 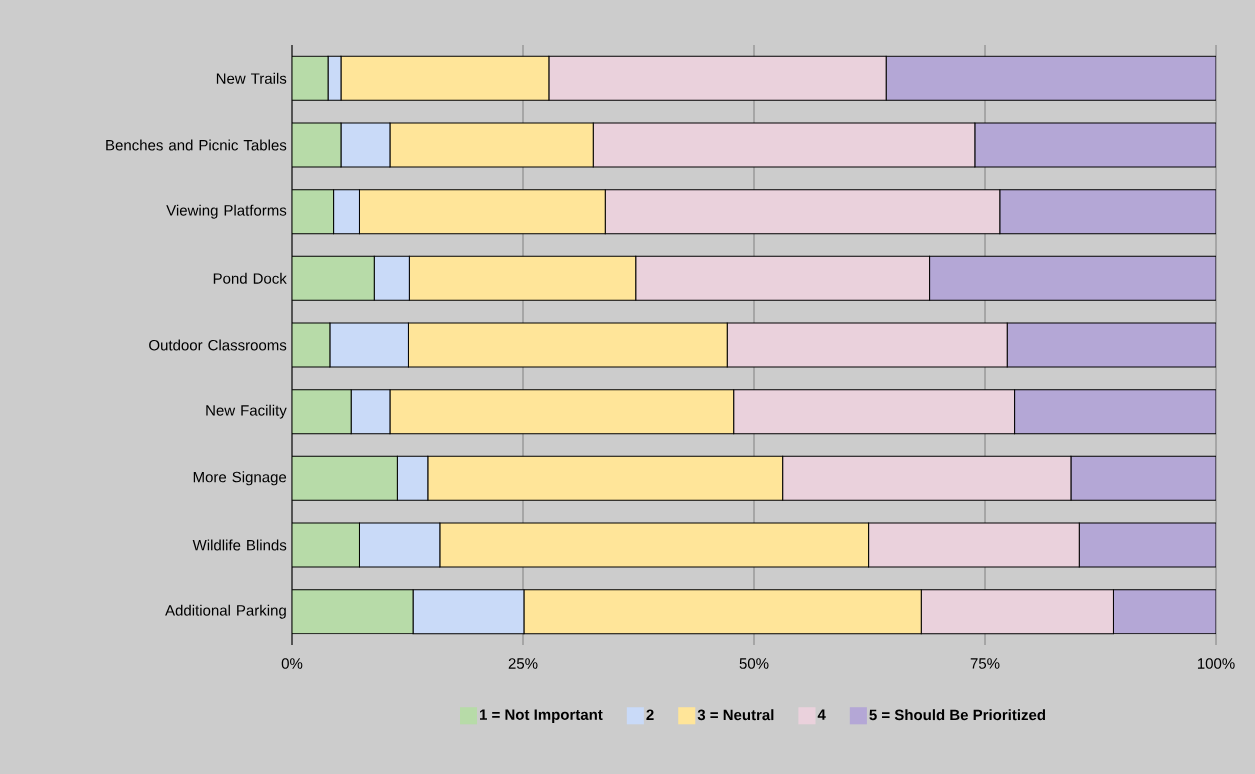 What do you see at coordinates (650, 714) in the screenshot?
I see `legend-label: 2` at bounding box center [650, 714].